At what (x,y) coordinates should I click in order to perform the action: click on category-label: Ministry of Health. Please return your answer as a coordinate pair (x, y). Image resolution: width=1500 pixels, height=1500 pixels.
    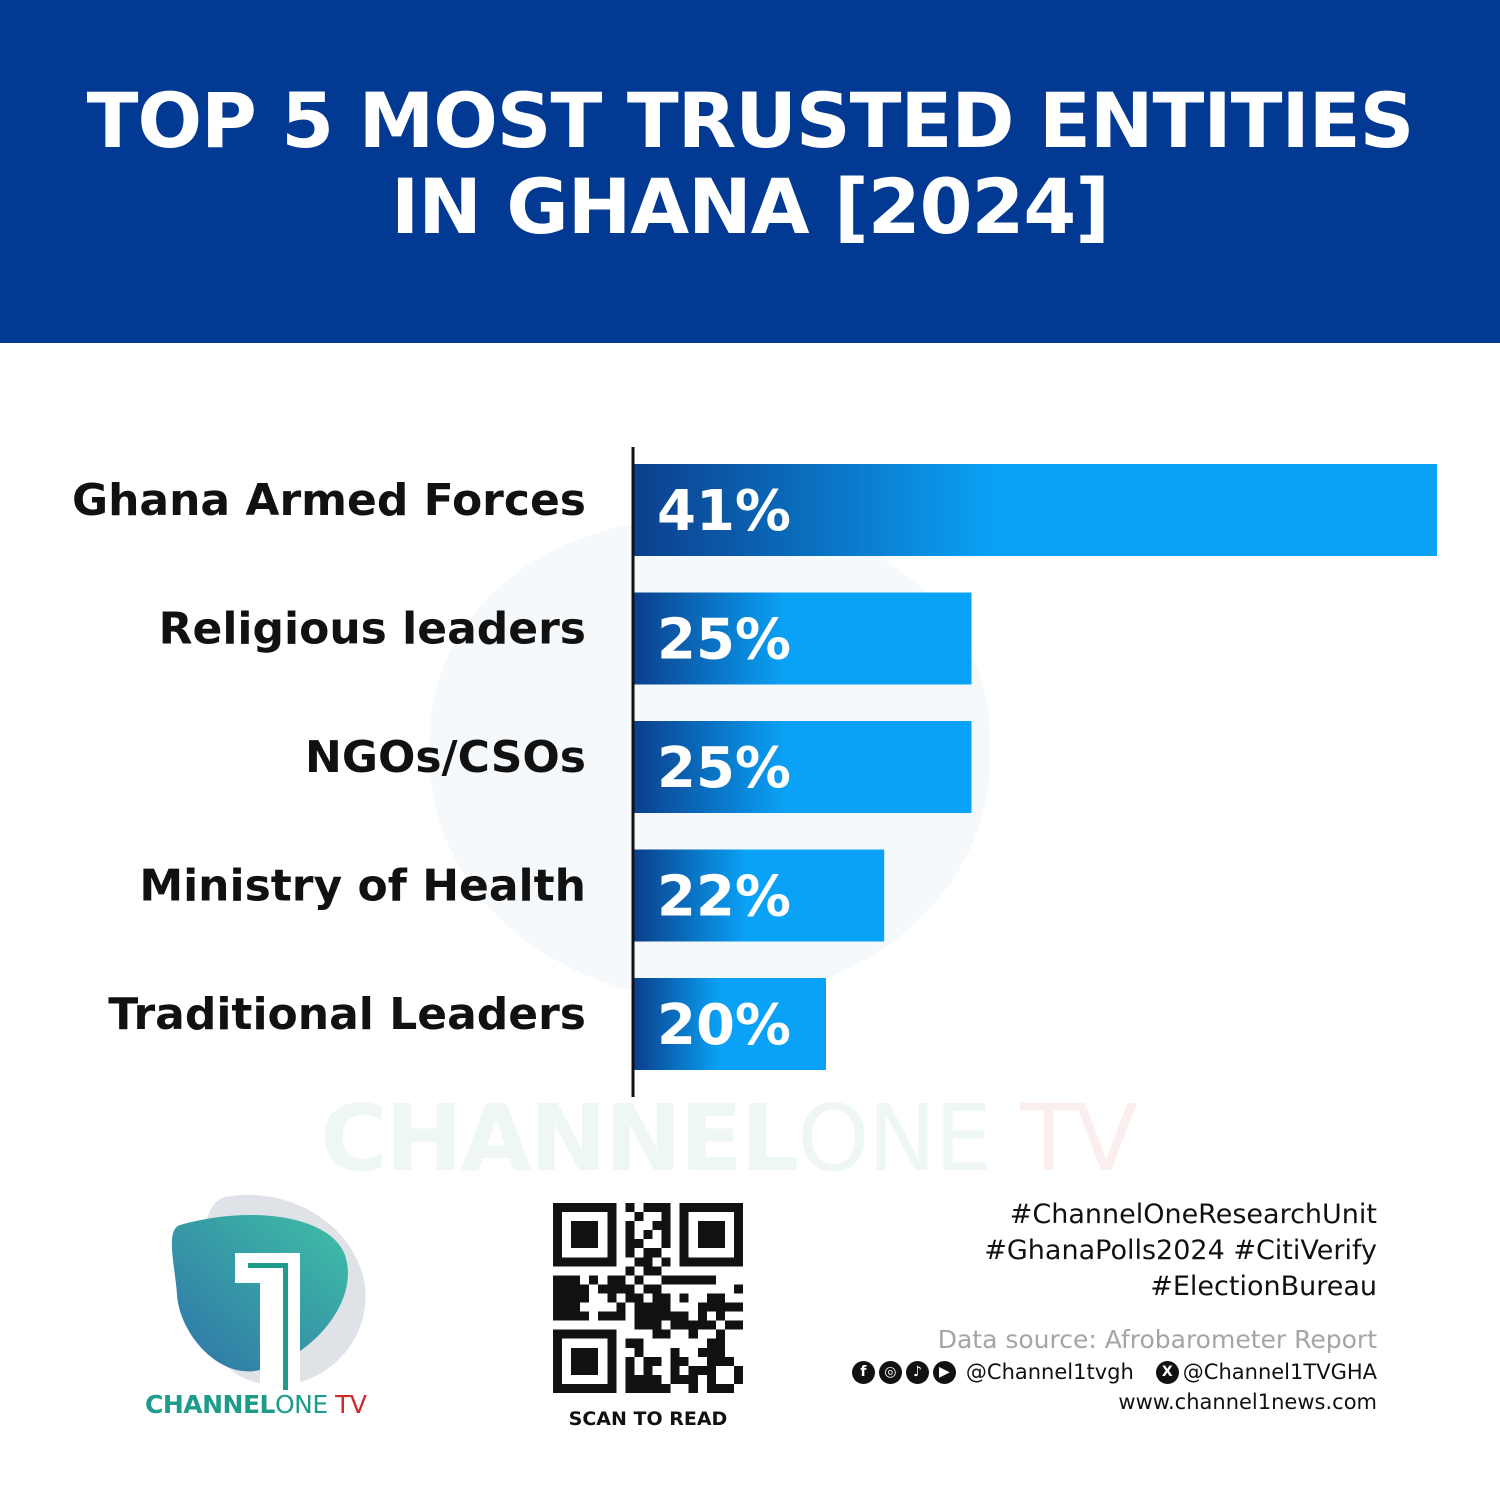
    Looking at the image, I should click on (362, 886).